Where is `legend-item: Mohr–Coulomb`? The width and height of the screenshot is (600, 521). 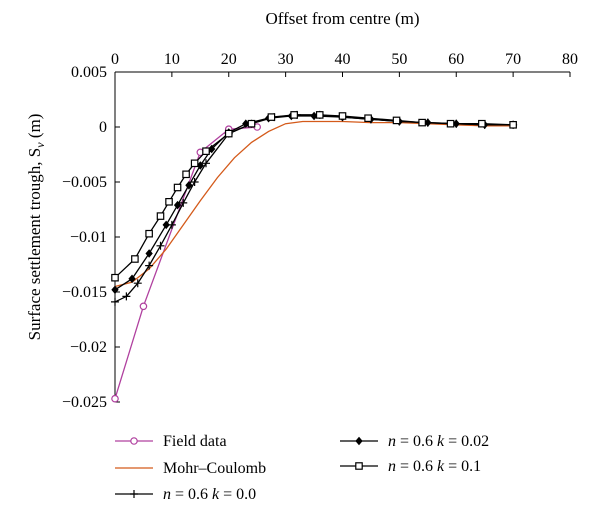 legend-item: Mohr–Coulomb is located at coordinates (190, 468).